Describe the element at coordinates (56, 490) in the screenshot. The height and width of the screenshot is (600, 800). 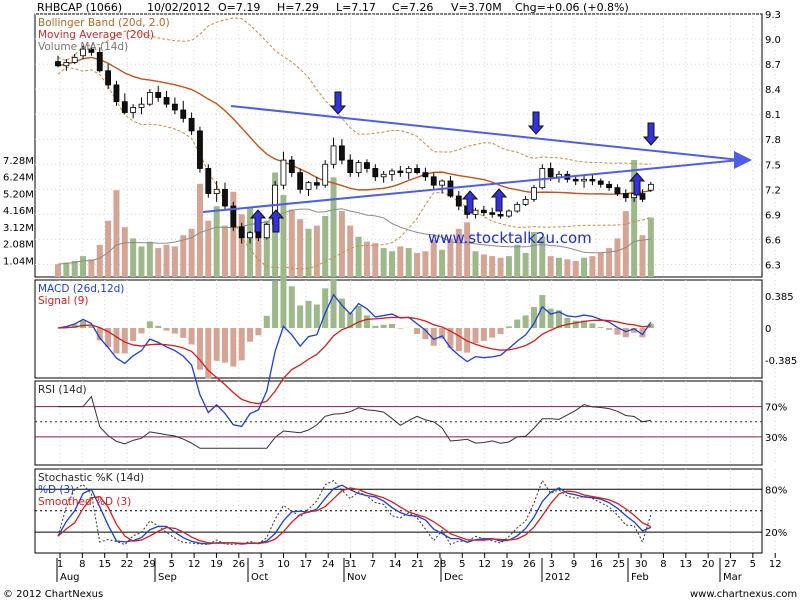
I see `legend-stochastic-d: %D (3)` at that location.